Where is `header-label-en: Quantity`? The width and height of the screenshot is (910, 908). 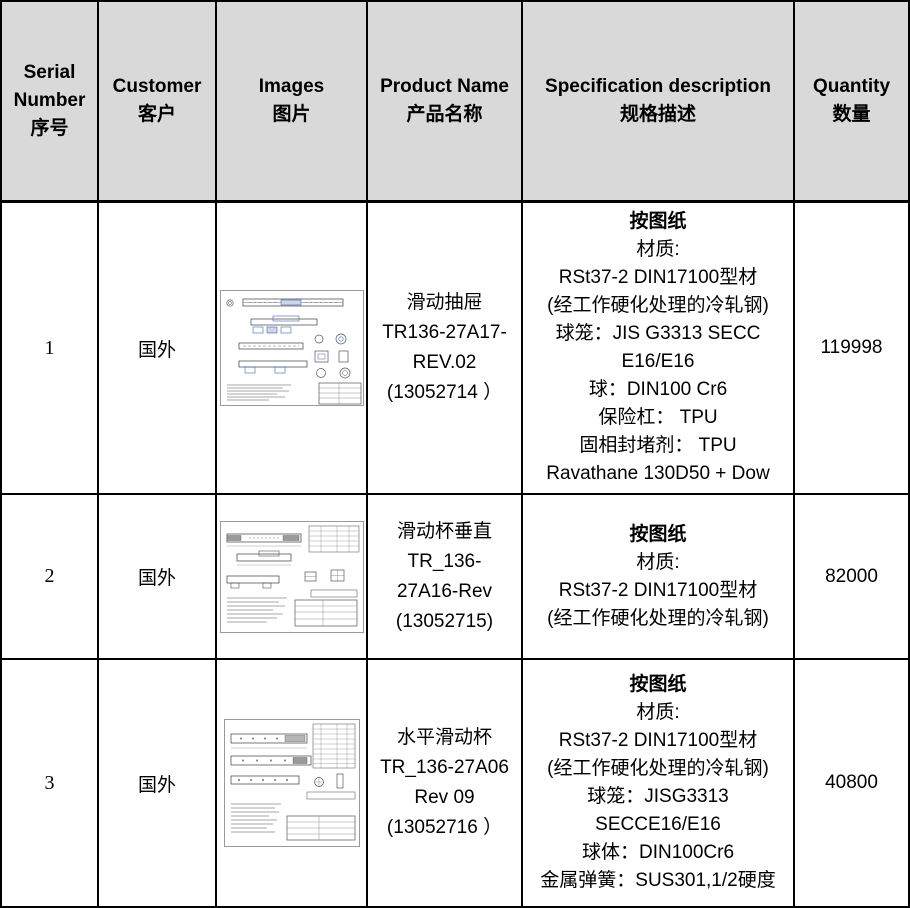
header-label-en: Quantity is located at coordinates (851, 86).